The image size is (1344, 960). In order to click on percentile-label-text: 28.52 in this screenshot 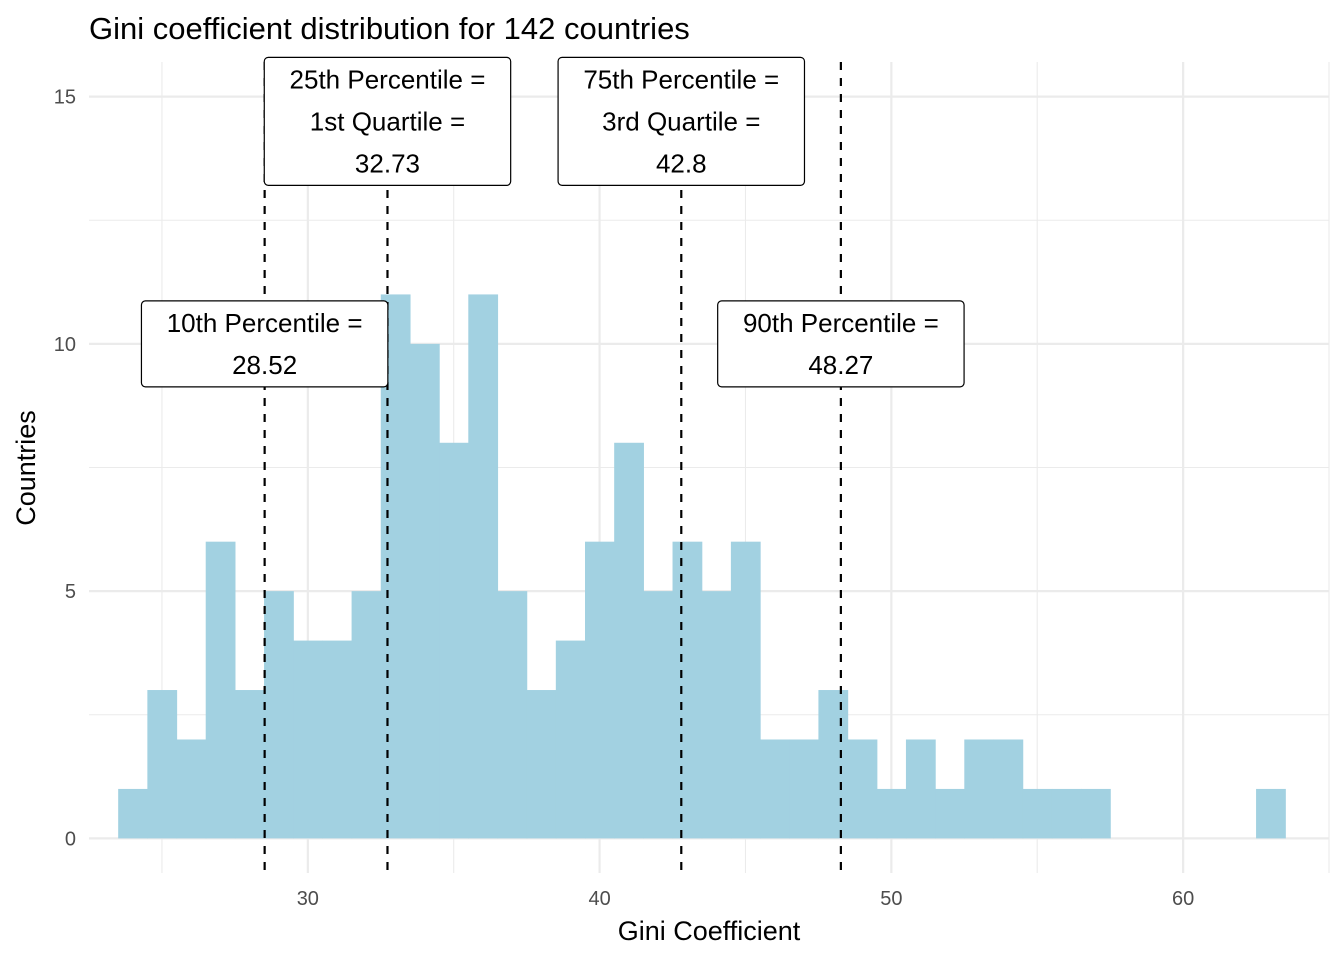, I will do `click(264, 365)`.